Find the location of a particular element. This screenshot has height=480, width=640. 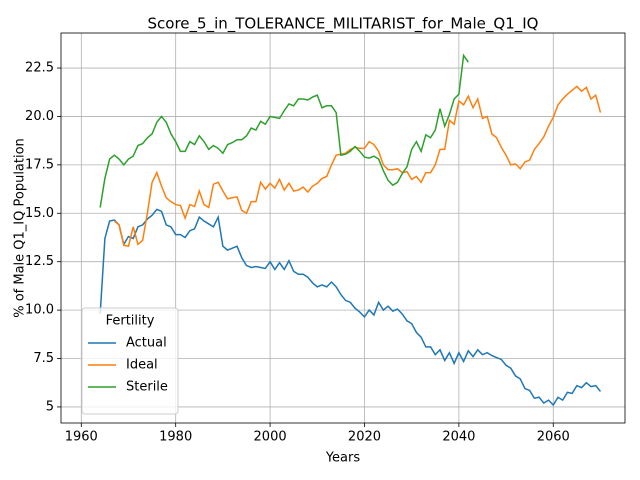

legend-title: Fertility is located at coordinates (130, 321).